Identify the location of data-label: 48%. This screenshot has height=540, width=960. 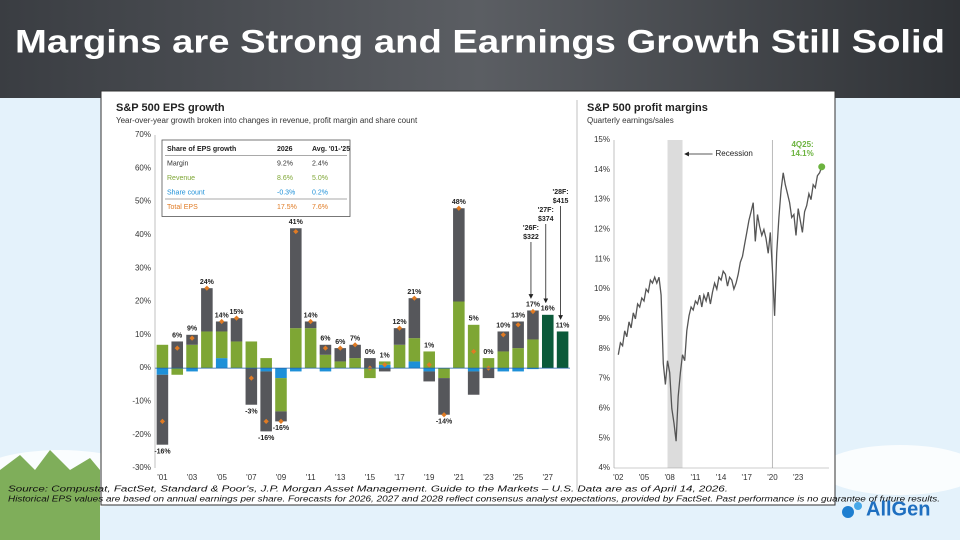
(459, 202).